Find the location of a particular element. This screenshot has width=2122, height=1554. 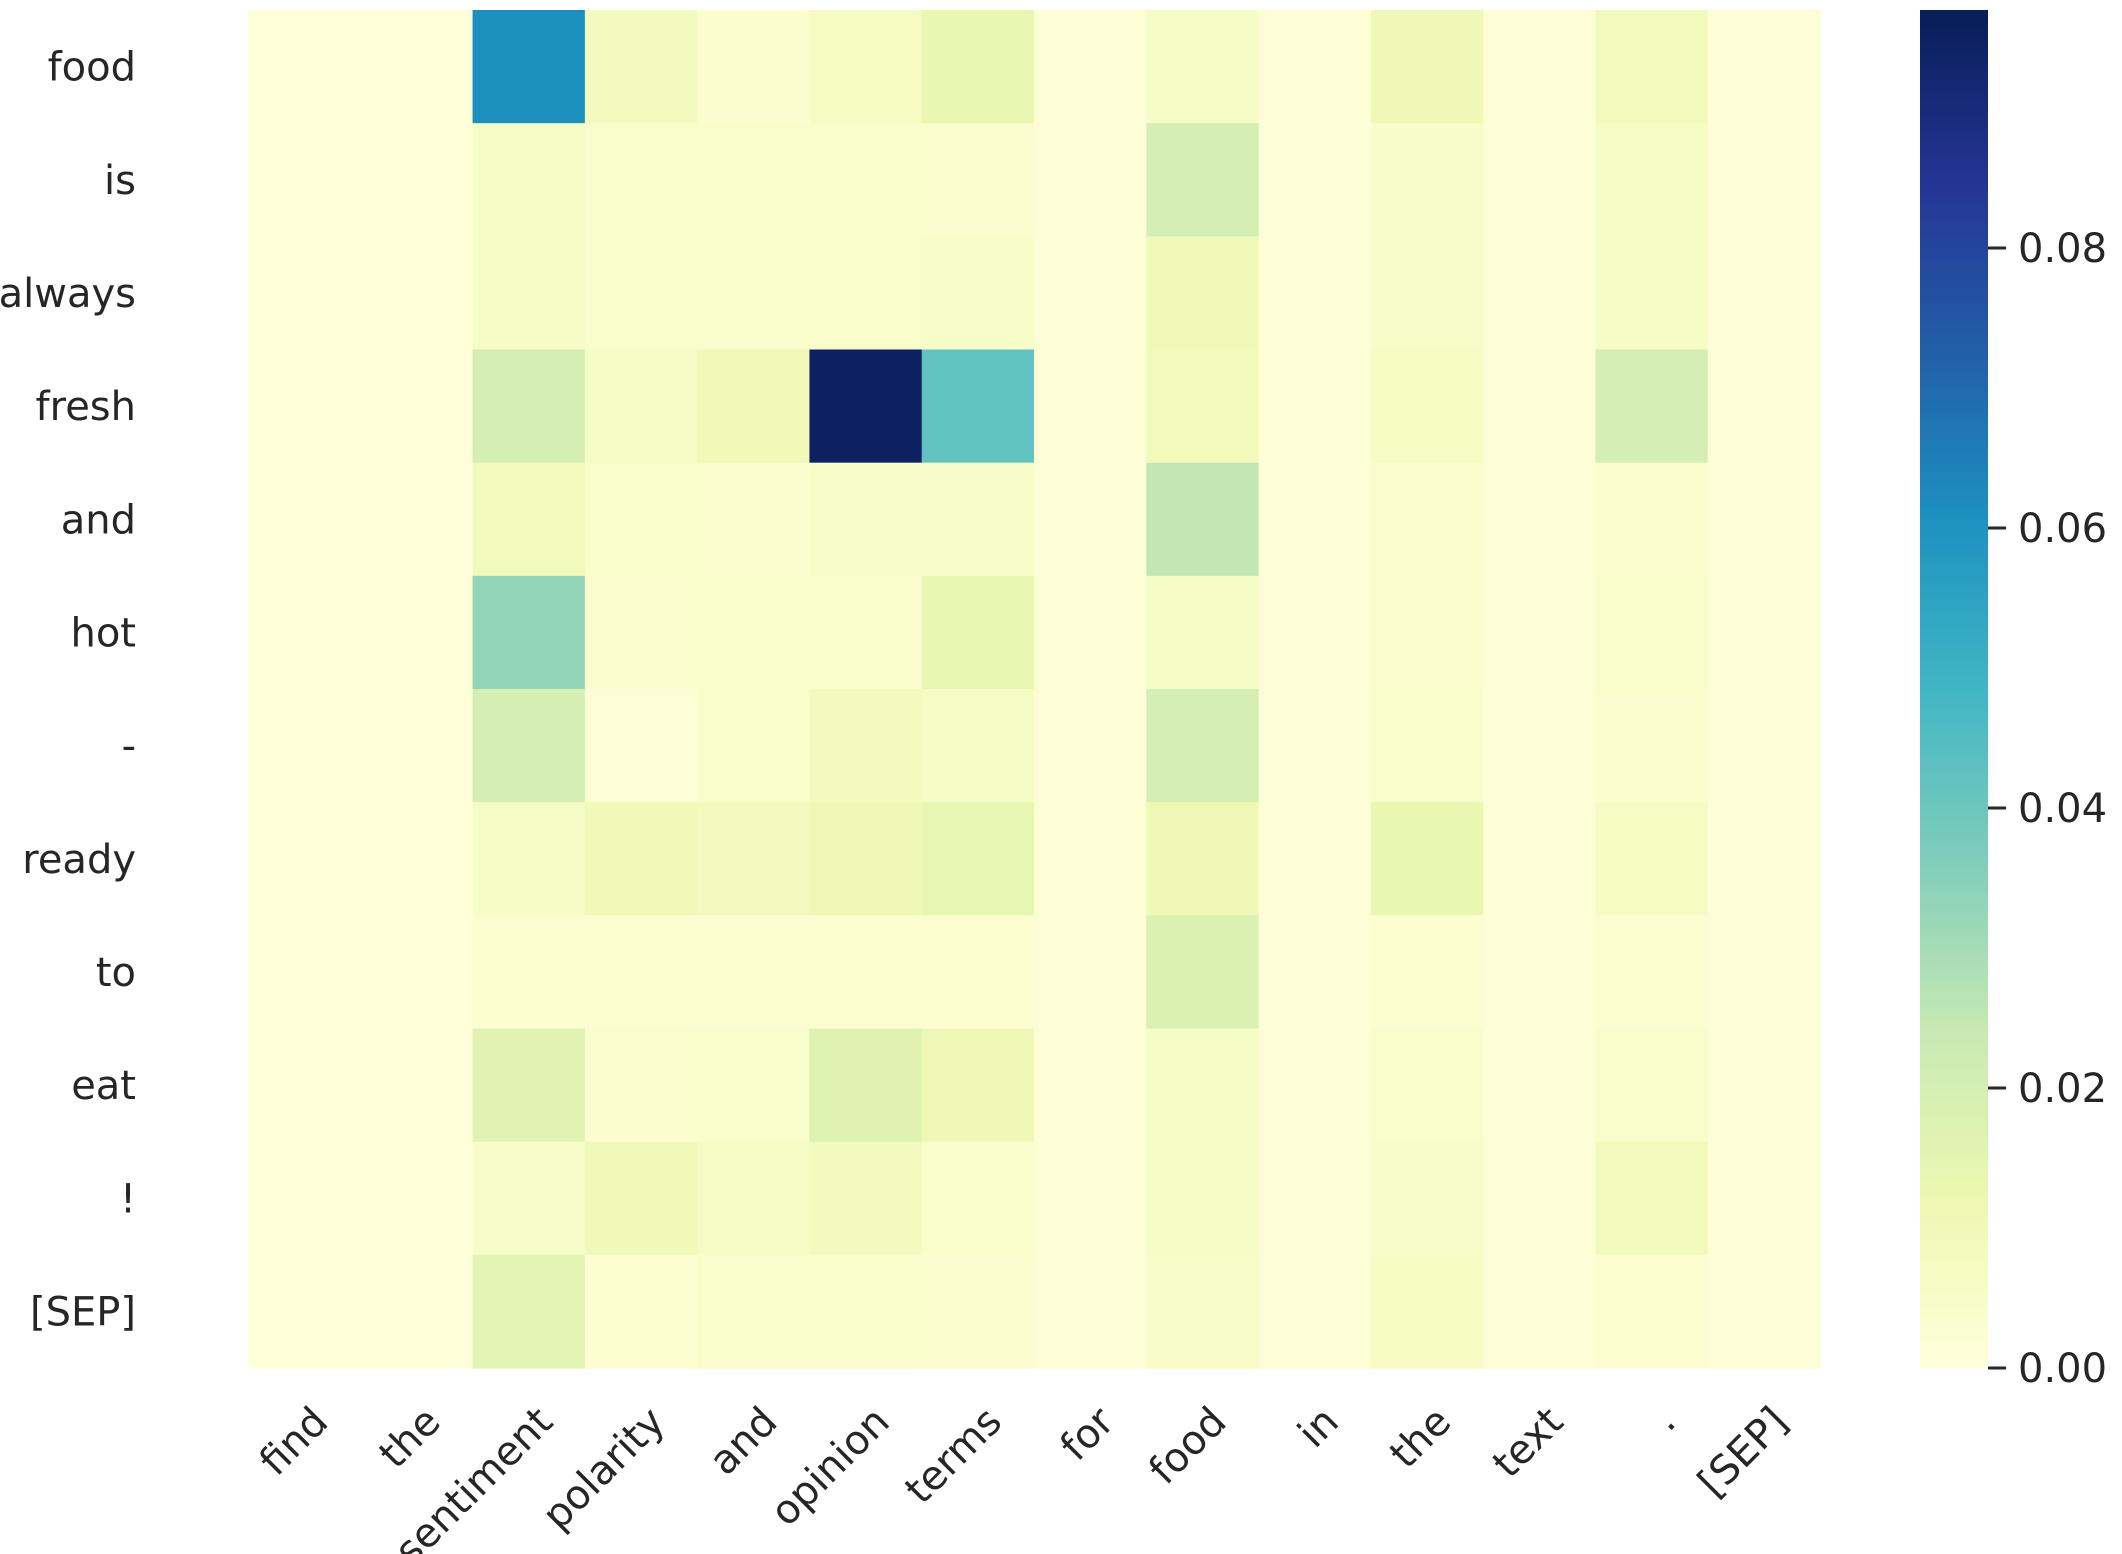

colorbar-ticks: 0.00 0.02 0.04 0.06 0.08 is located at coordinates (2047, 809).